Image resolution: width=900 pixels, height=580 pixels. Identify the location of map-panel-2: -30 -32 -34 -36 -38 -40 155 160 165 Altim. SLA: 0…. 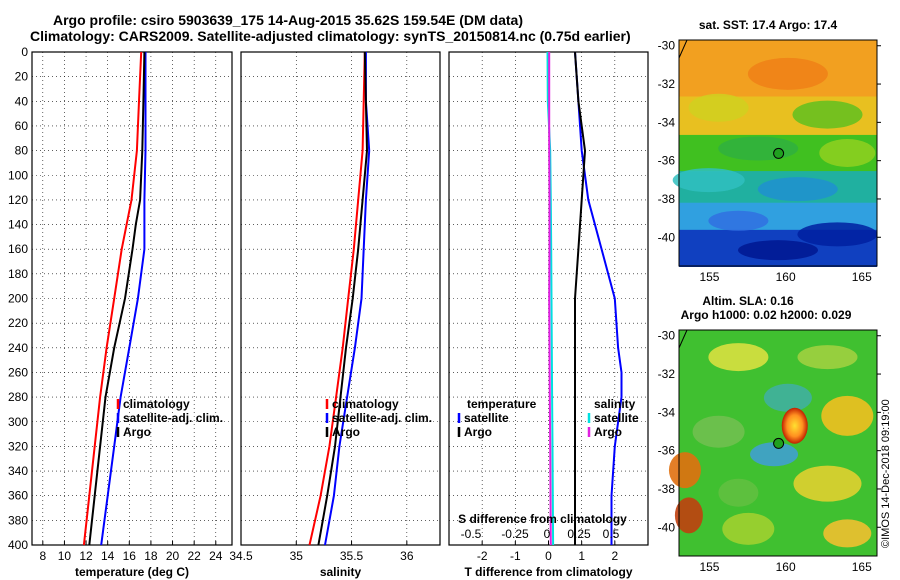
(769, 434).